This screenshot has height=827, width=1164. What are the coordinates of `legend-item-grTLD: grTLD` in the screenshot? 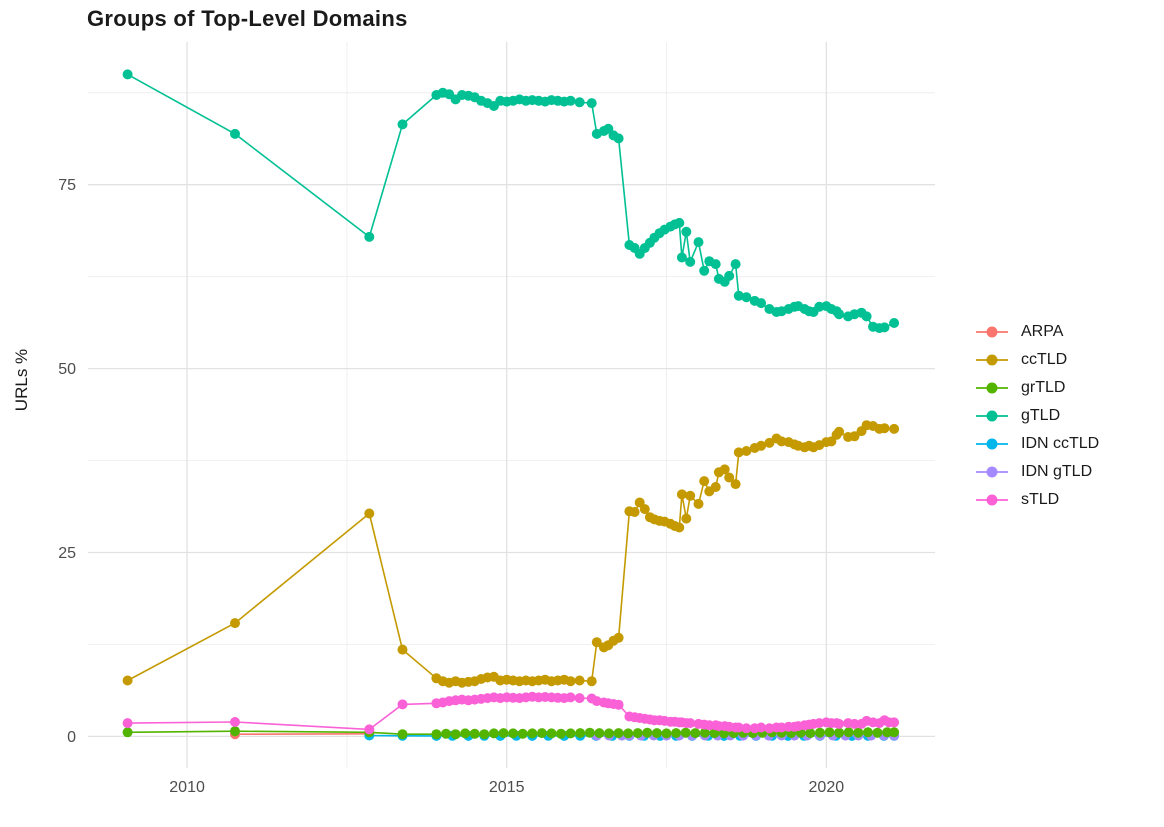 It's located at (1037, 388).